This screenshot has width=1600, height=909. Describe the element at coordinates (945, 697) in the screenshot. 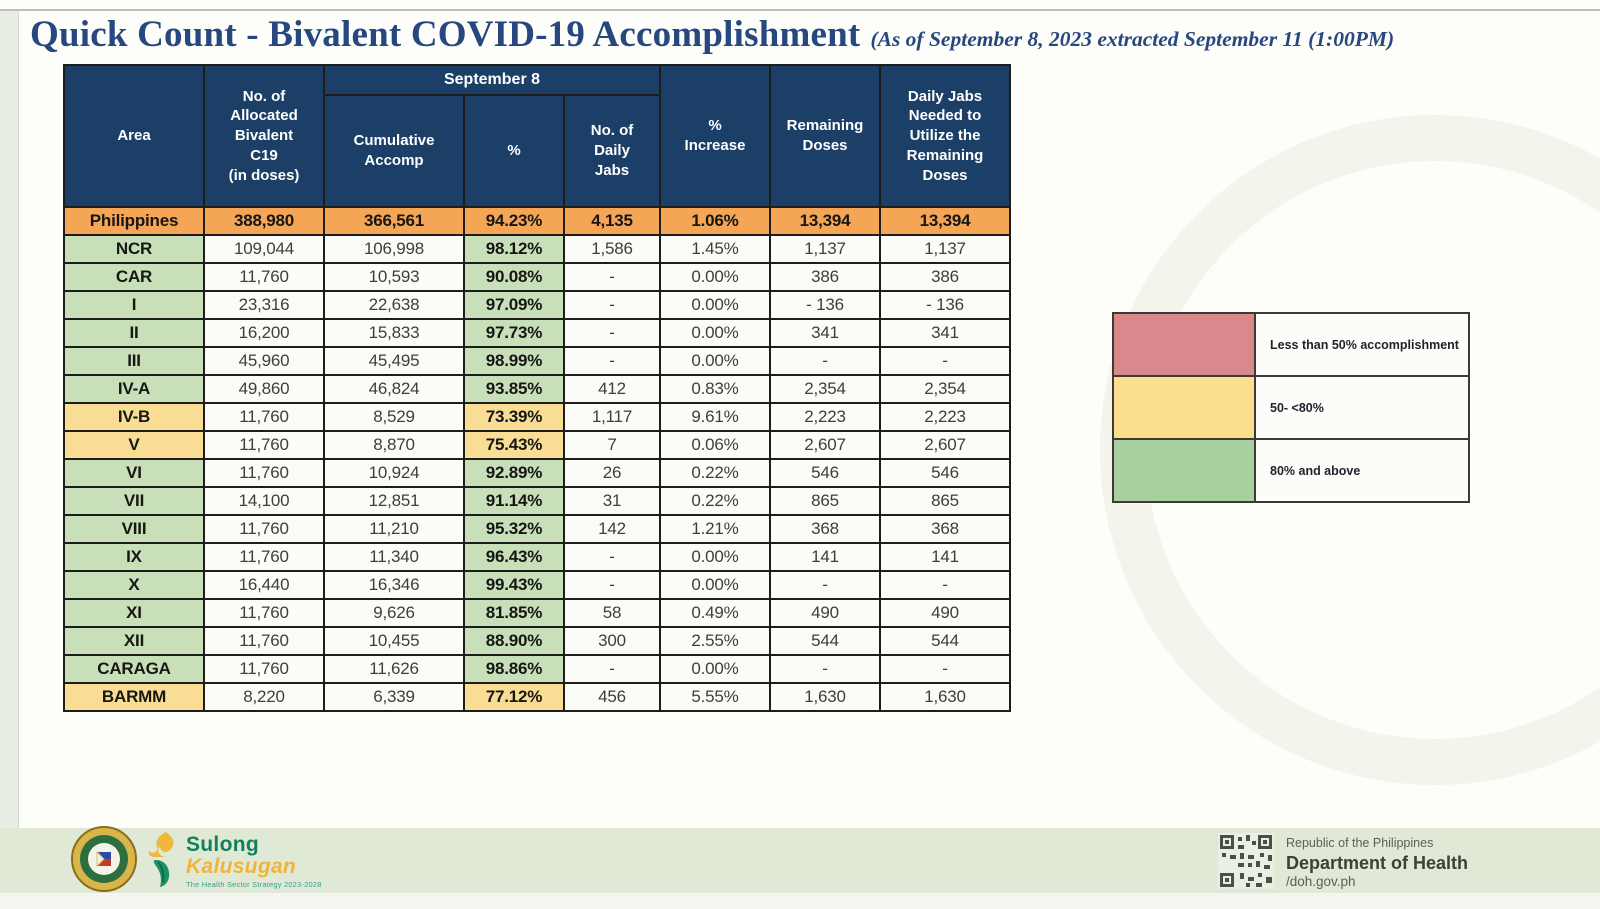

I see `cell-daily-needed: 1,630` at that location.